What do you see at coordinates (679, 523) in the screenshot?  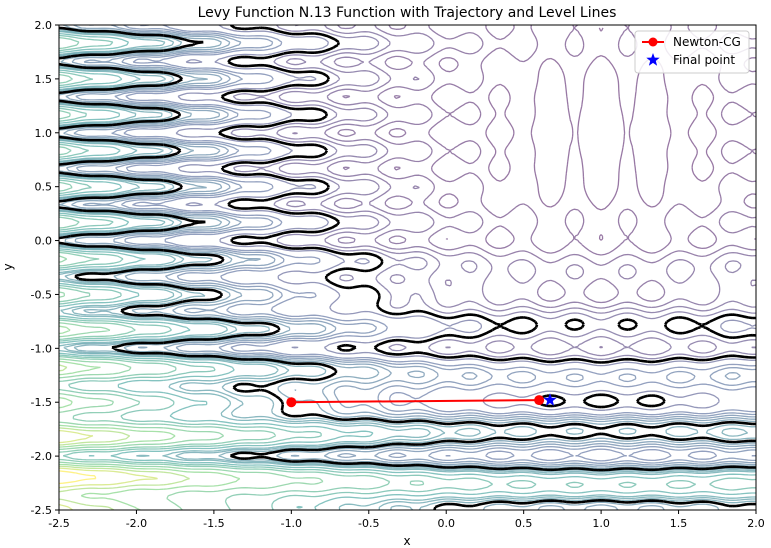 I see `x-tick-label: 1.5` at bounding box center [679, 523].